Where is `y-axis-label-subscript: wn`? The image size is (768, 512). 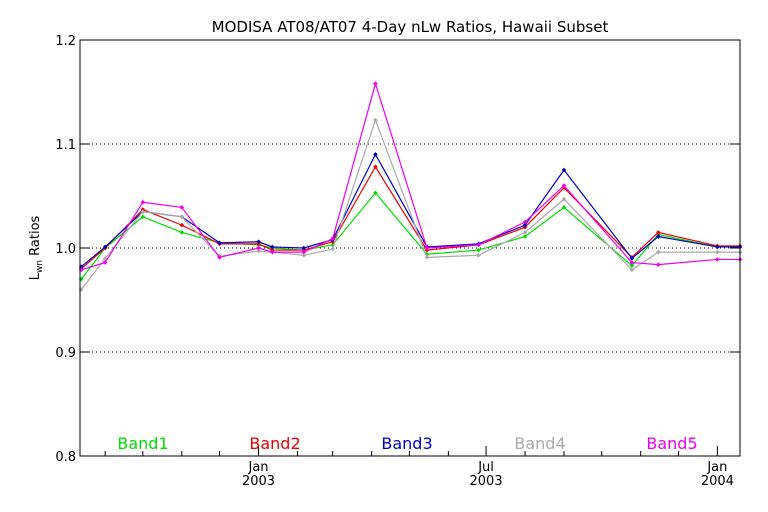
y-axis-label-subscript: wn is located at coordinates (40, 266).